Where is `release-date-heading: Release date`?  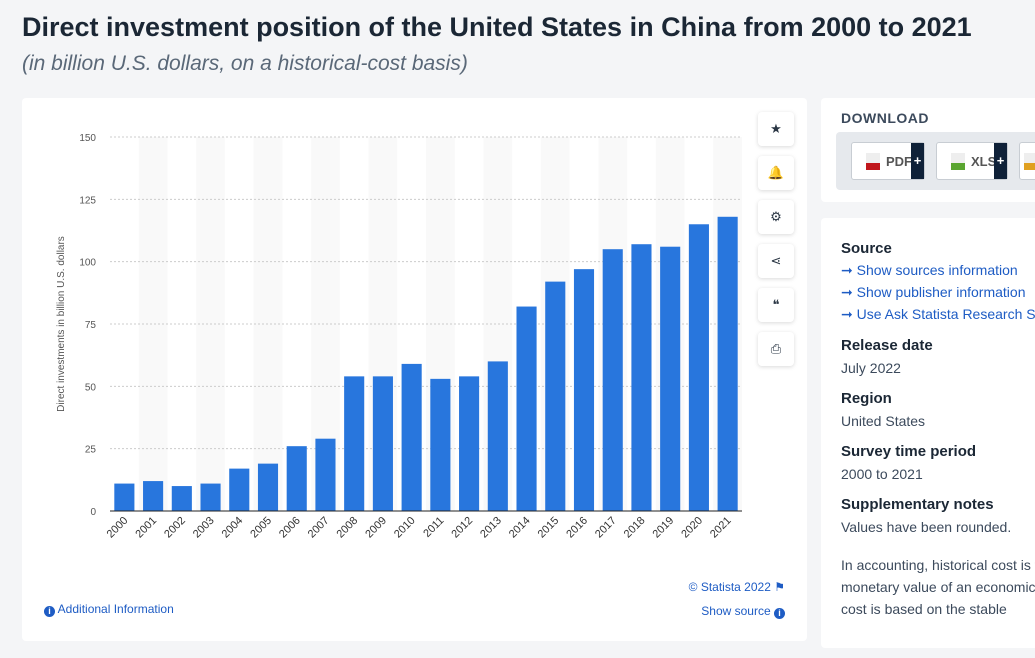
release-date-heading: Release date is located at coordinates (887, 345).